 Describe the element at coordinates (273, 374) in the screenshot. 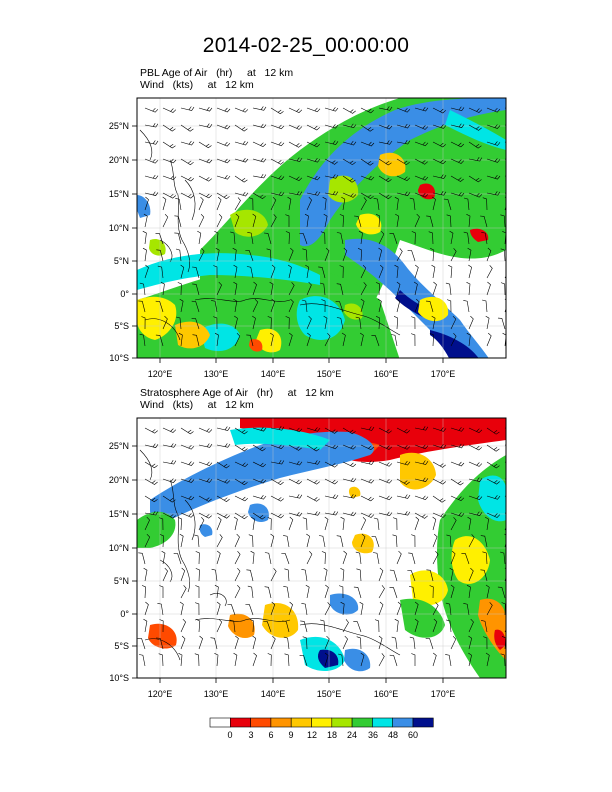

I see `lon-label: 140°E` at that location.